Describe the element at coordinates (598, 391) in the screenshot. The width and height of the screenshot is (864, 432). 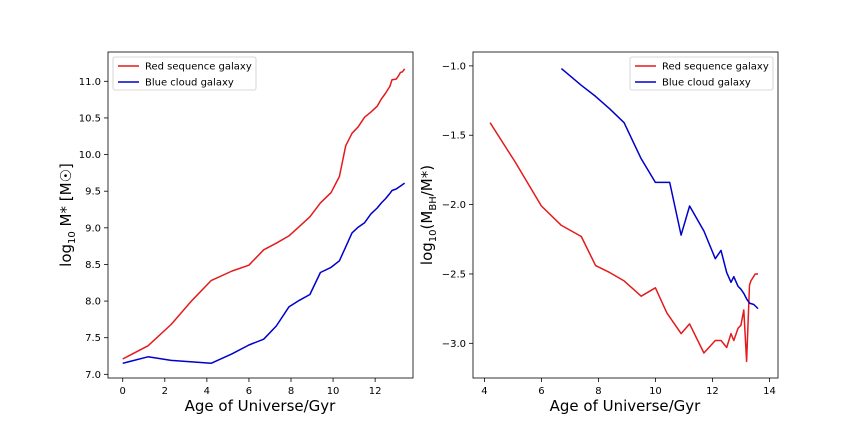
I see `bh-ratio-x-tick-label: 8` at that location.